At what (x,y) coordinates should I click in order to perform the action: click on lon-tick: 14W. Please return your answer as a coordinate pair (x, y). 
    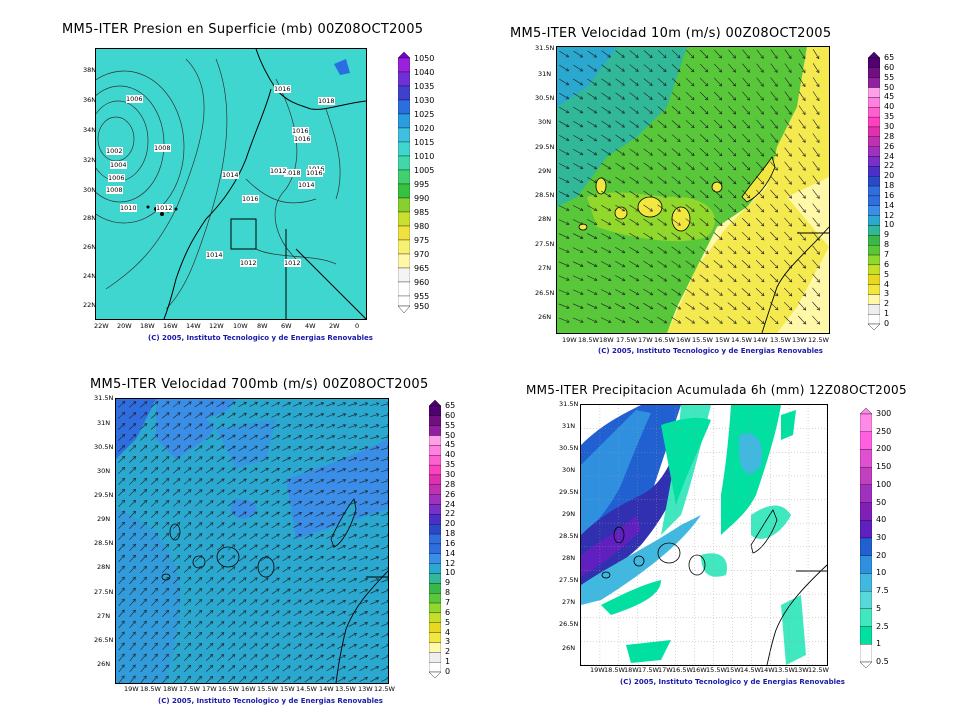
    Looking at the image, I should click on (193, 326).